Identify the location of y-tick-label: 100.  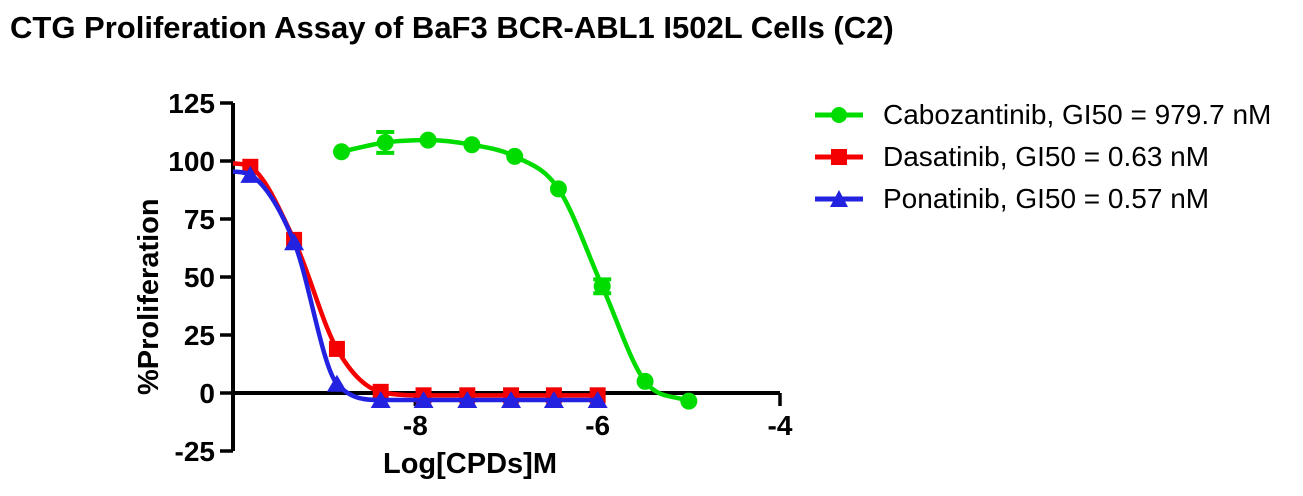
(191, 161).